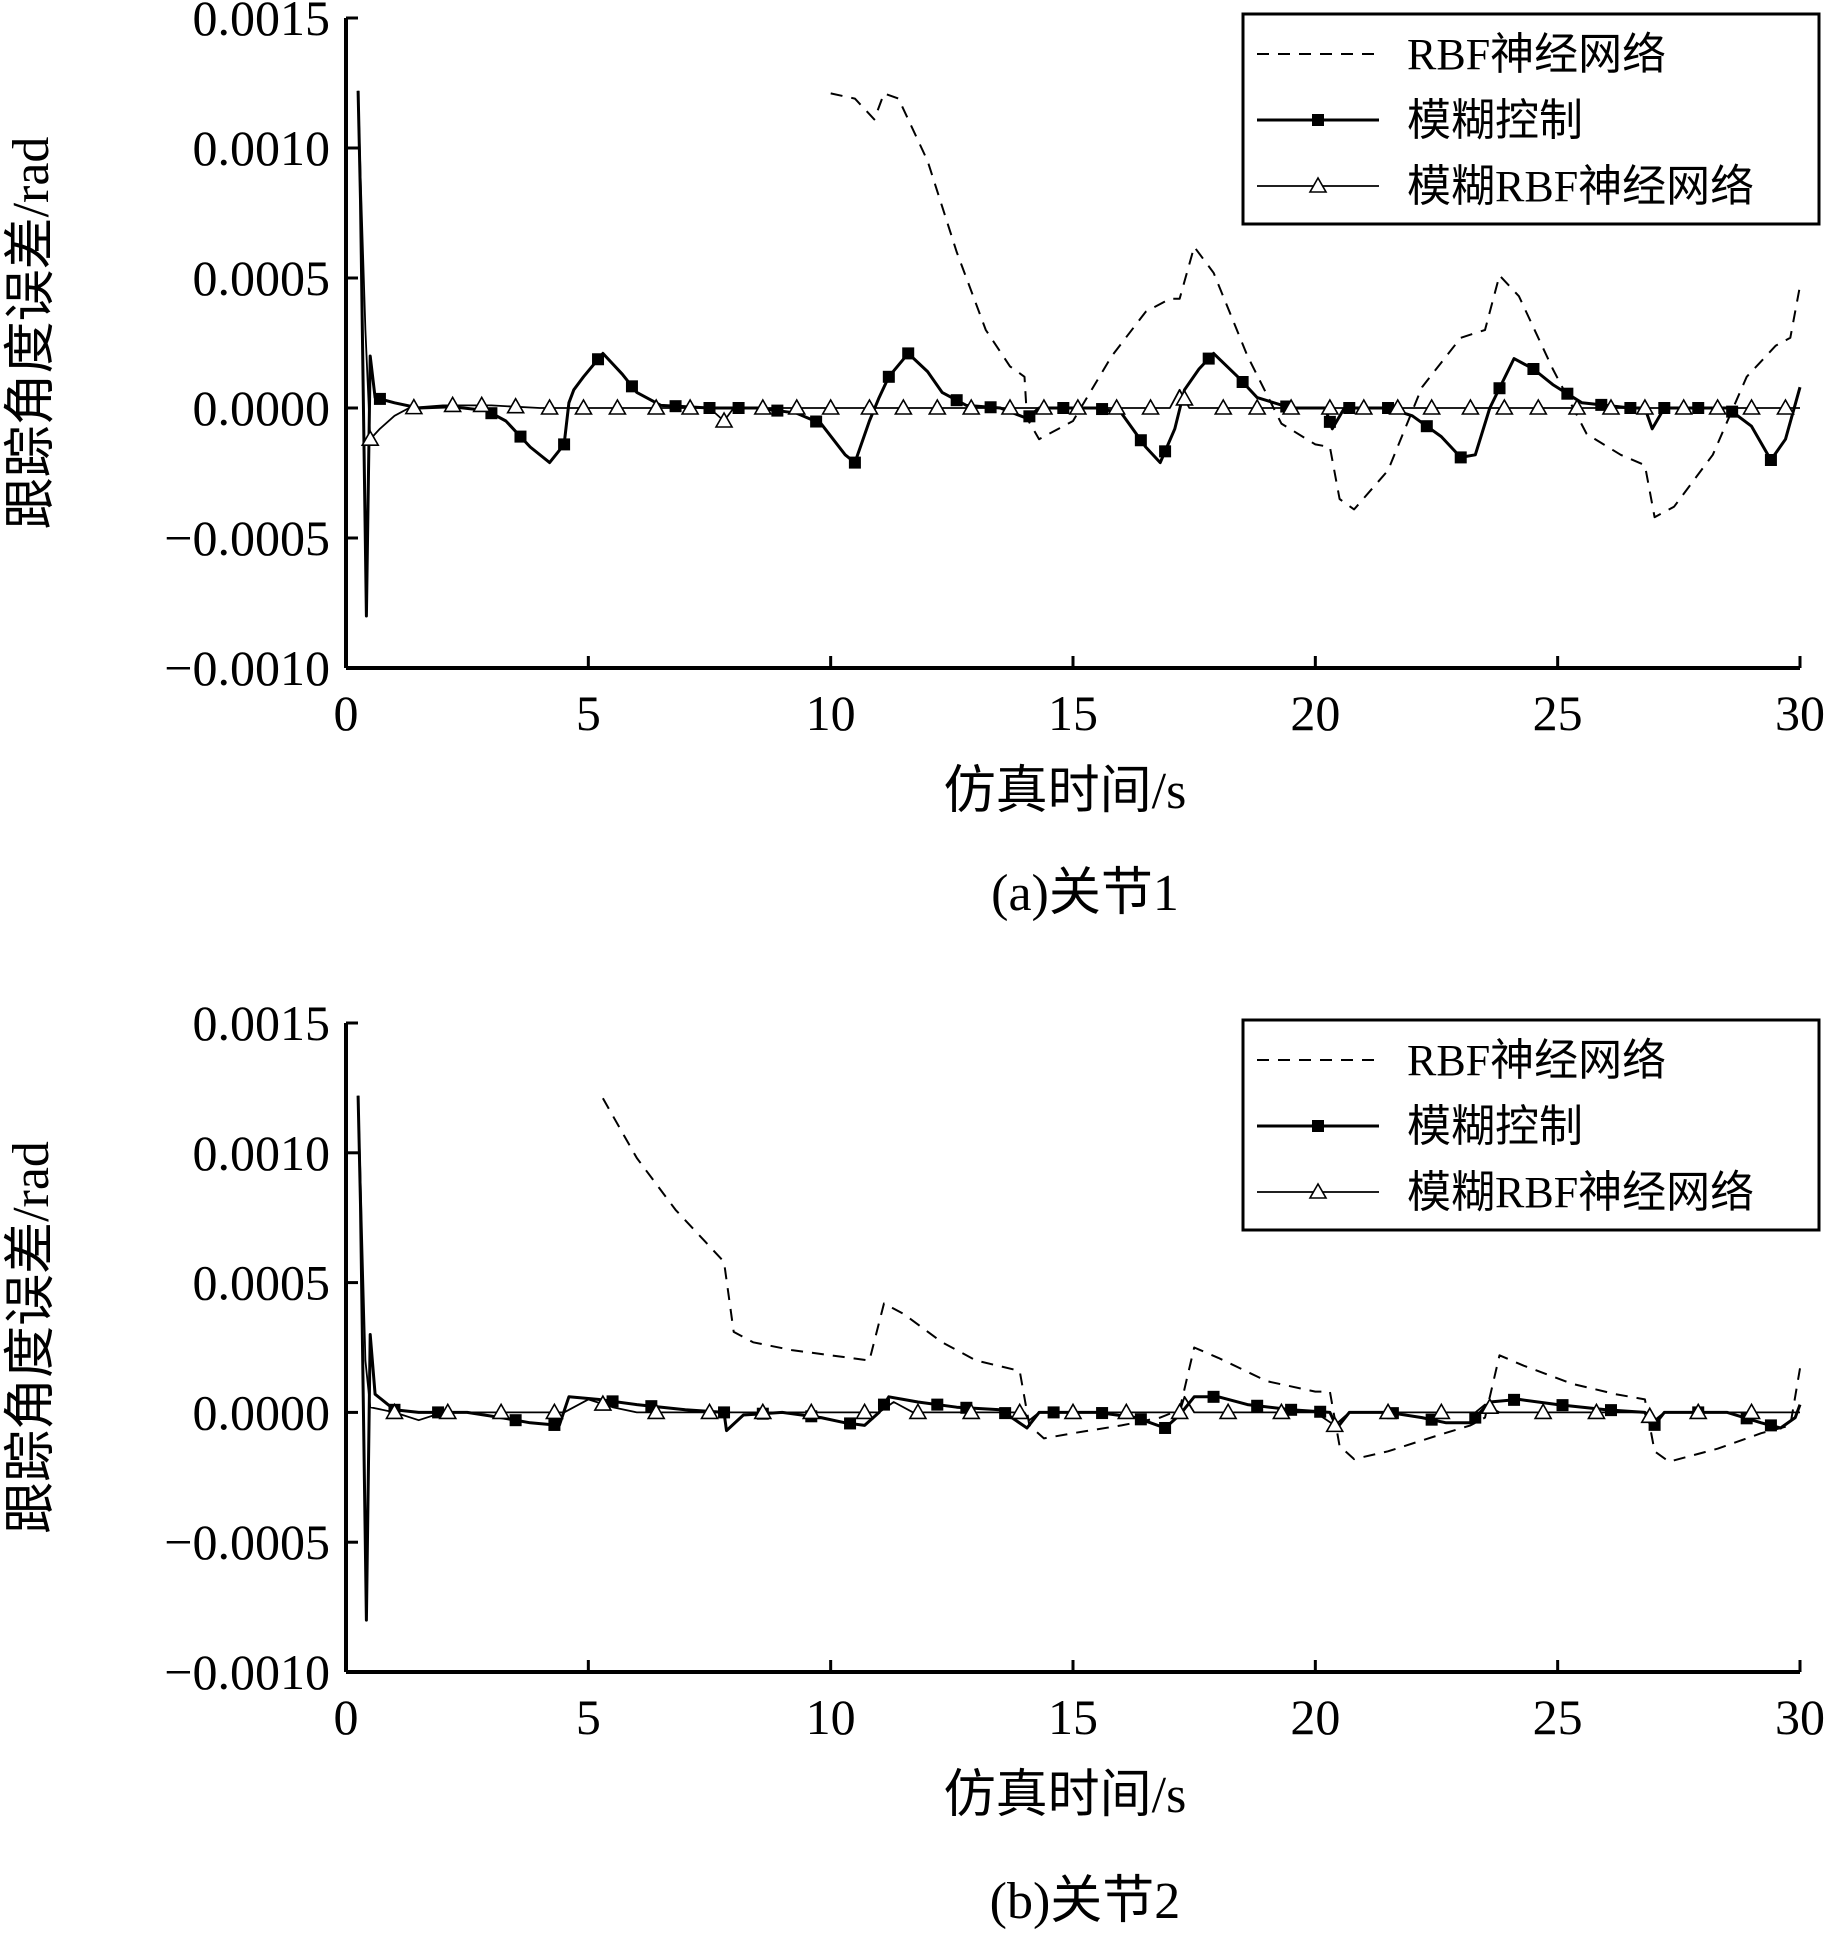  I want to click on legend-label: 模糊RBF神经网络, so click(1580, 186).